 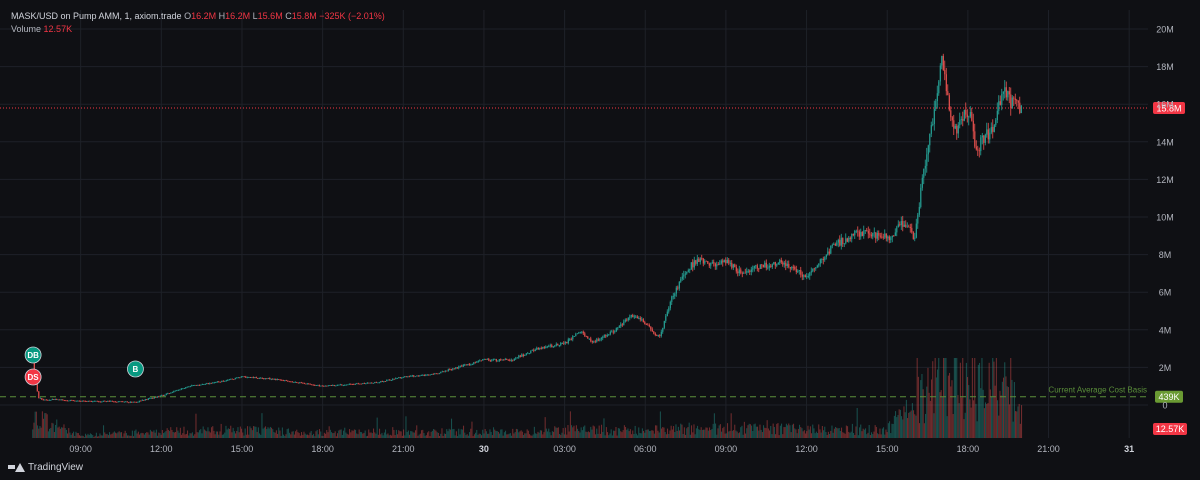 What do you see at coordinates (45, 467) in the screenshot?
I see `tradingview-logo: TradingView` at bounding box center [45, 467].